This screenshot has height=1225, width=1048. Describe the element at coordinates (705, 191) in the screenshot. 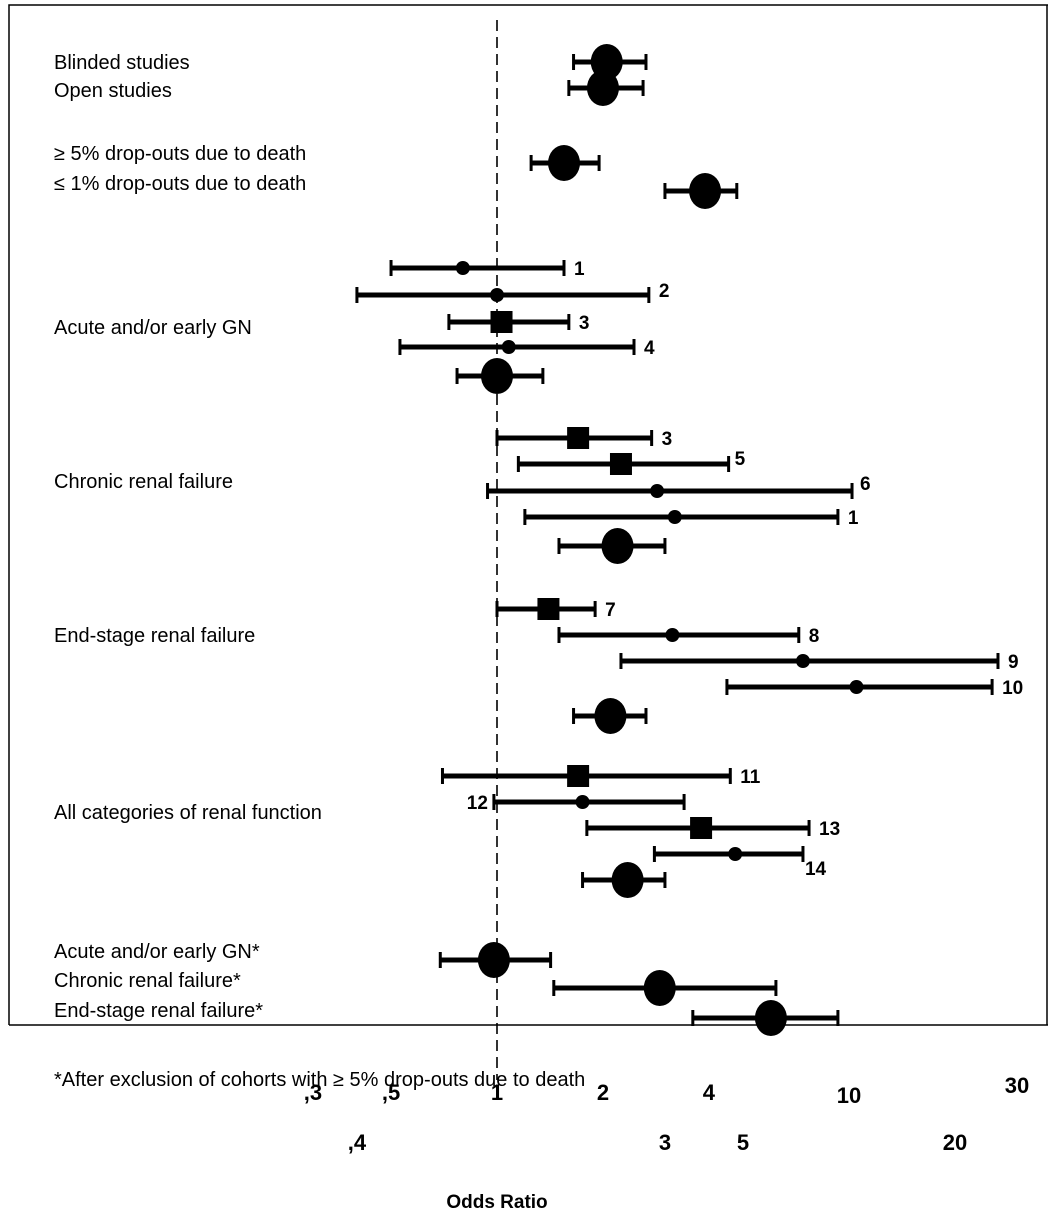

I see `point-estimate-pooled-le1` at that location.